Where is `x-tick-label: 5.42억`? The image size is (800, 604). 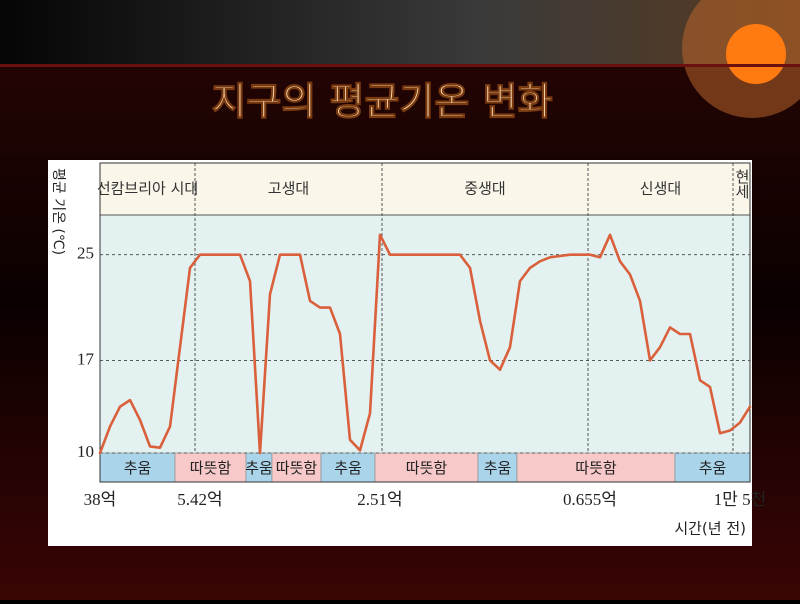
x-tick-label: 5.42억 is located at coordinates (199, 499).